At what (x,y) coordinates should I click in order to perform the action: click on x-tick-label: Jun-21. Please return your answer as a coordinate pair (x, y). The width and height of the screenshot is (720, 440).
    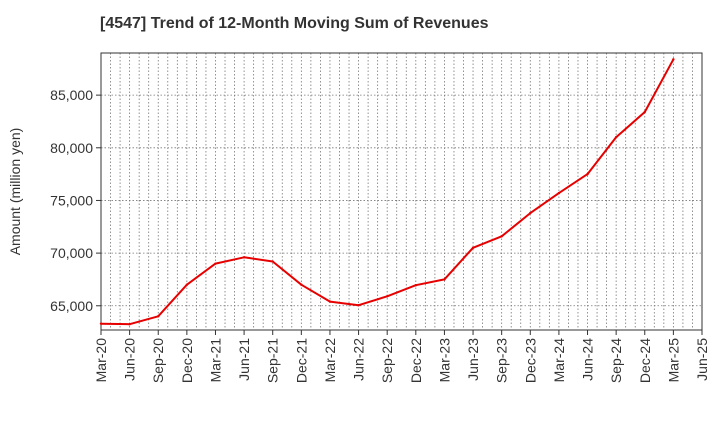
    Looking at the image, I should click on (244, 359).